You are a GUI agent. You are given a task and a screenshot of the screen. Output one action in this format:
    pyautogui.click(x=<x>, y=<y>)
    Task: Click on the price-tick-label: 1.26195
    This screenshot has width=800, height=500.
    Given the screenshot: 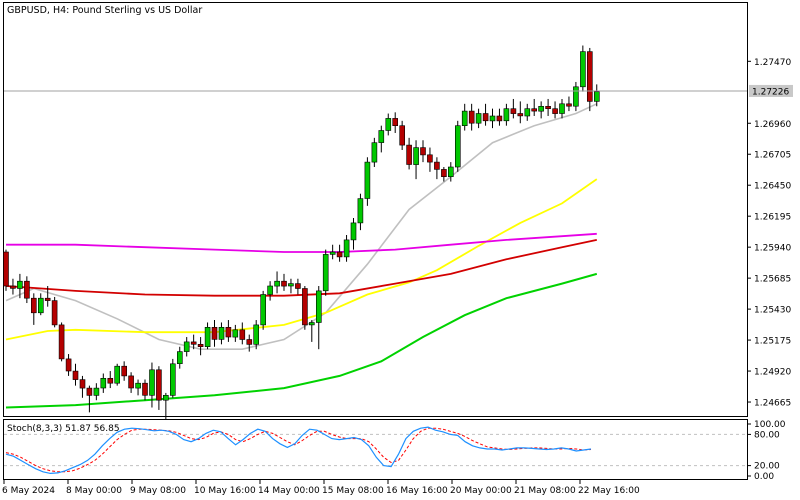 What is the action you would take?
    pyautogui.click(x=772, y=218)
    